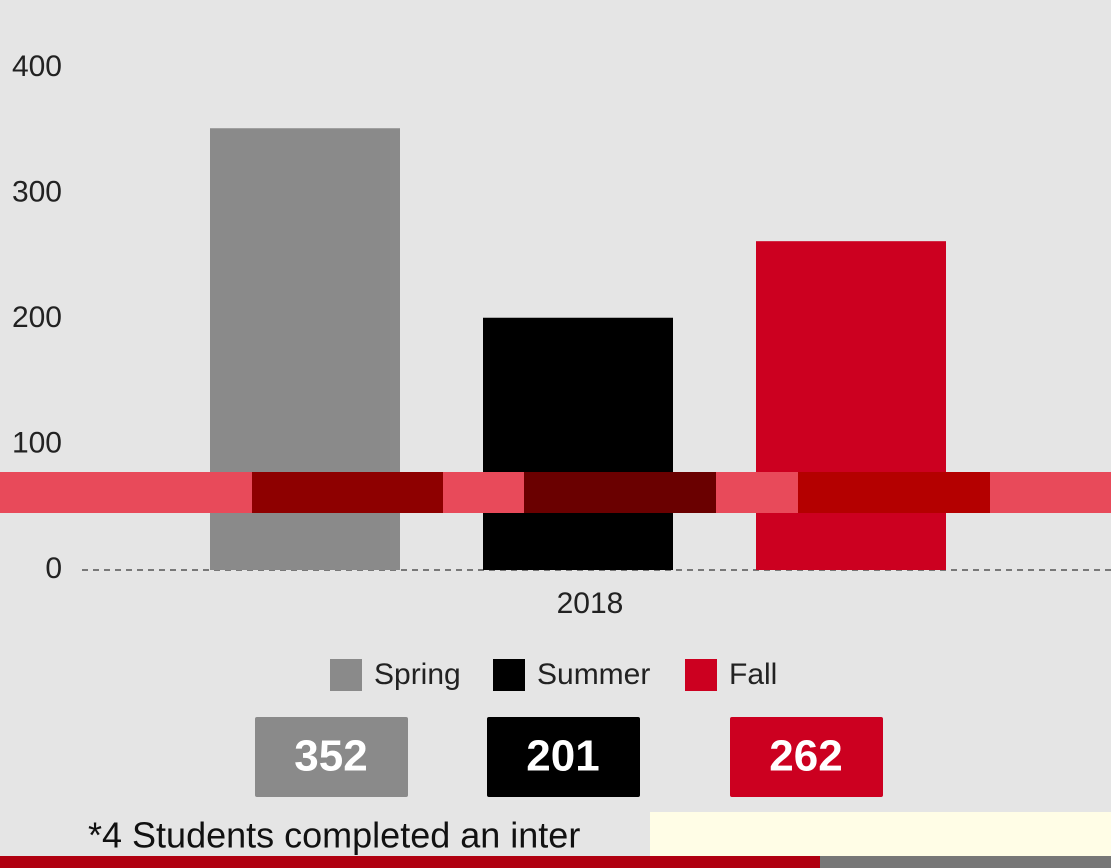 This screenshot has height=868, width=1111. I want to click on legend-label: Fall, so click(753, 674).